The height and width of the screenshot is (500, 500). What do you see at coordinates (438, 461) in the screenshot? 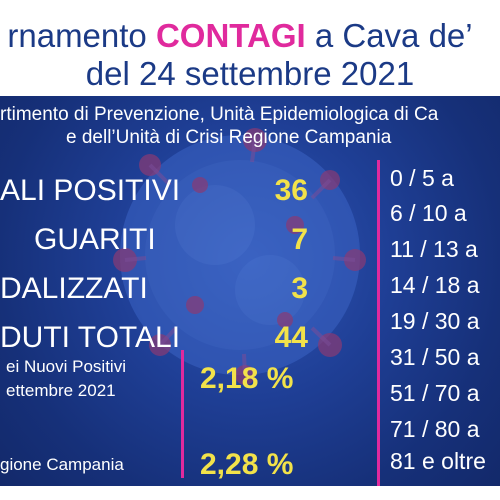
I see `age-group-row: 81 e oltre` at bounding box center [438, 461].